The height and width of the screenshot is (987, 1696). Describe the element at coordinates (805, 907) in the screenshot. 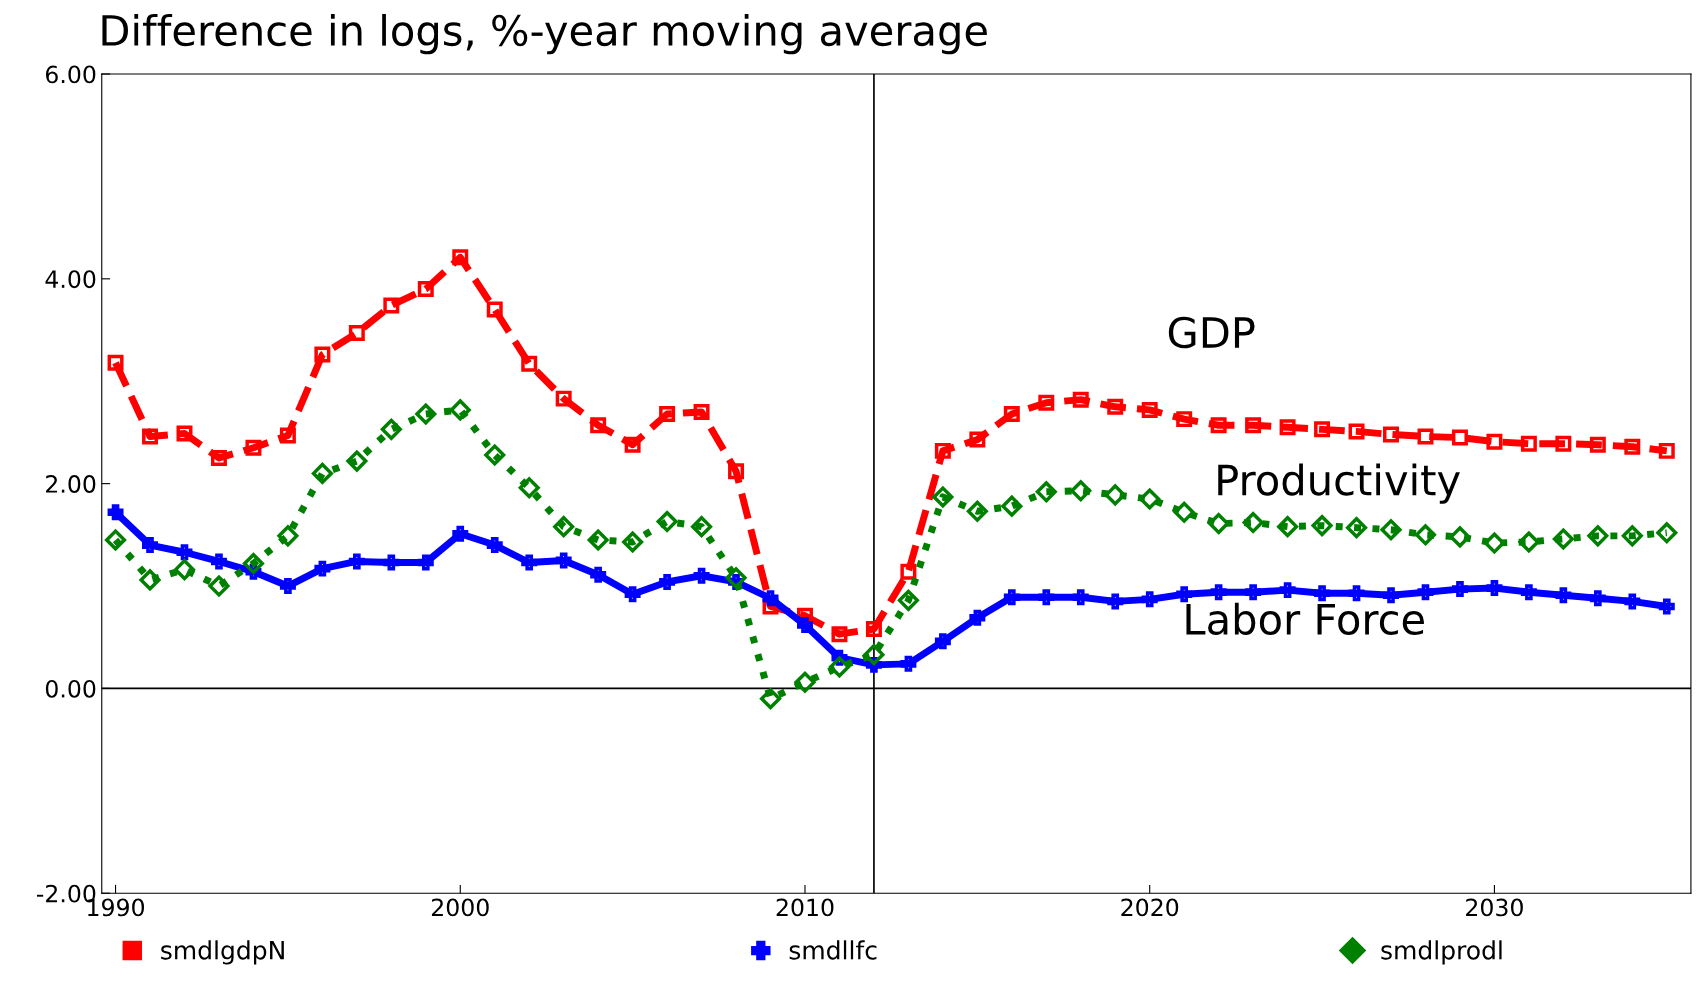

I see `x-tick-label: 2010` at that location.